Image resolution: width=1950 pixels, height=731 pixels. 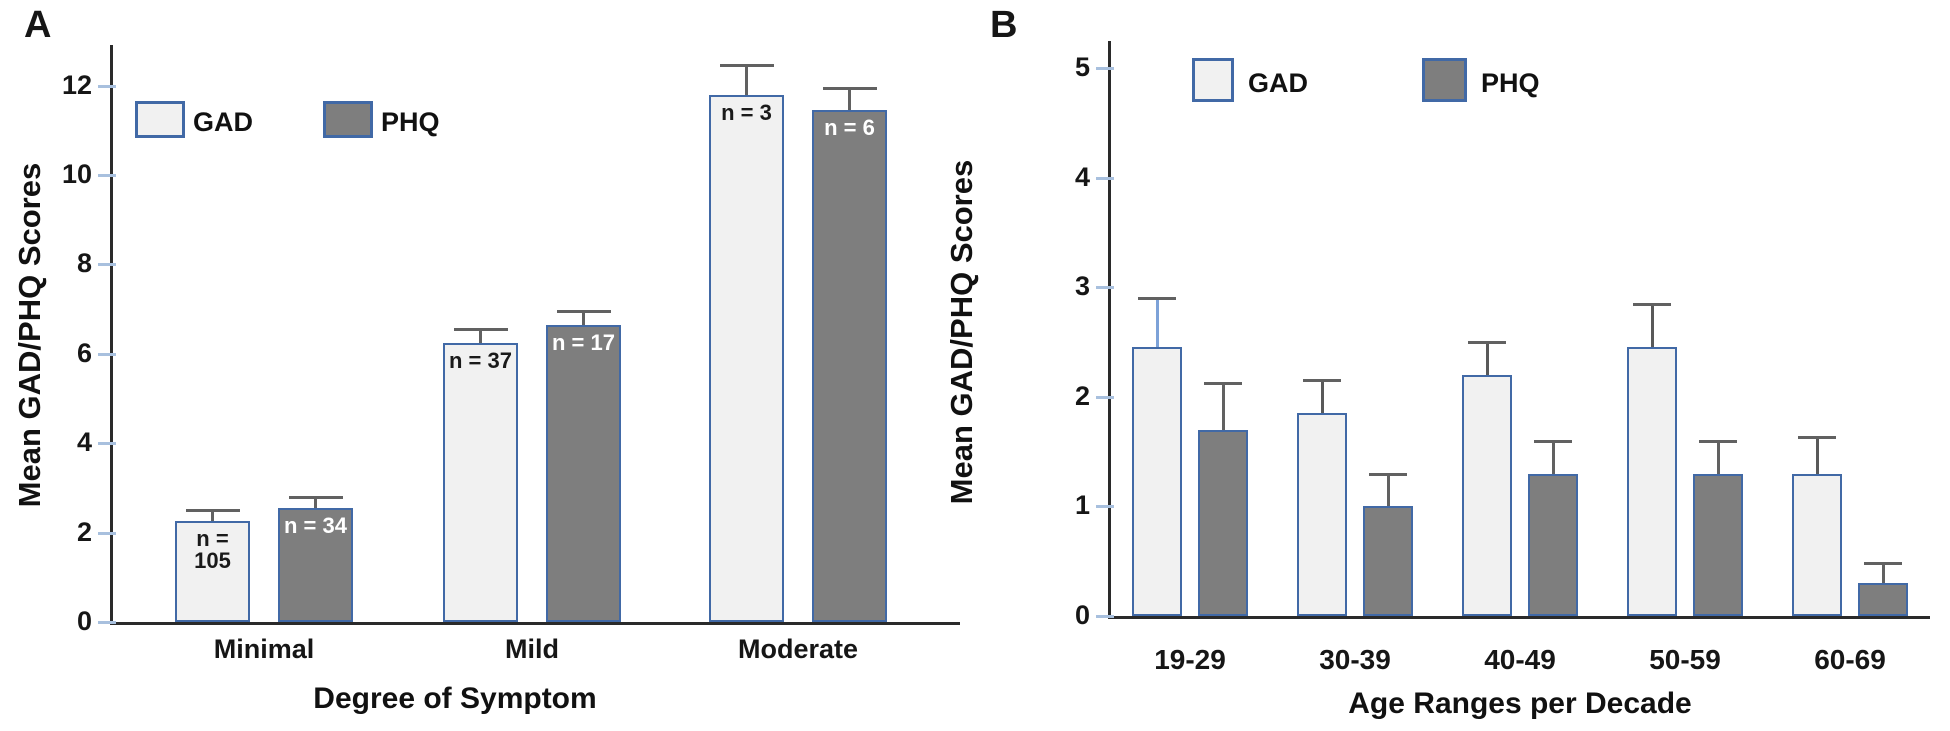 What do you see at coordinates (1082, 505) in the screenshot?
I see `y-tick-label: 1` at bounding box center [1082, 505].